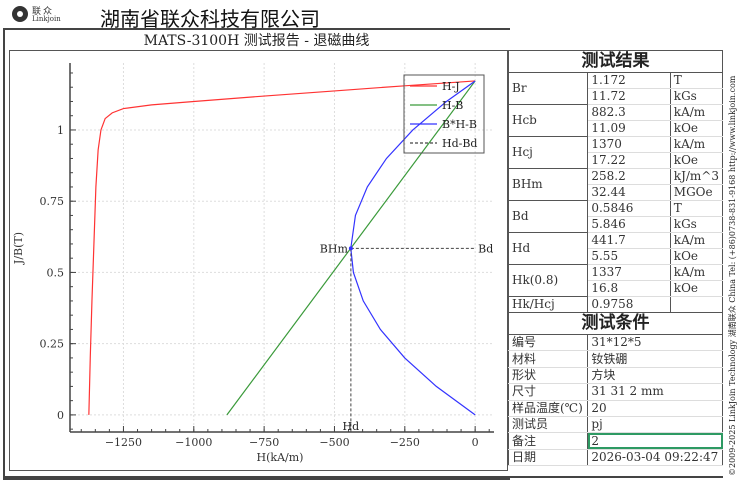 The width and height of the screenshot is (750, 481). I want to click on result-row: Bd 0.5846 T, so click(615, 216).